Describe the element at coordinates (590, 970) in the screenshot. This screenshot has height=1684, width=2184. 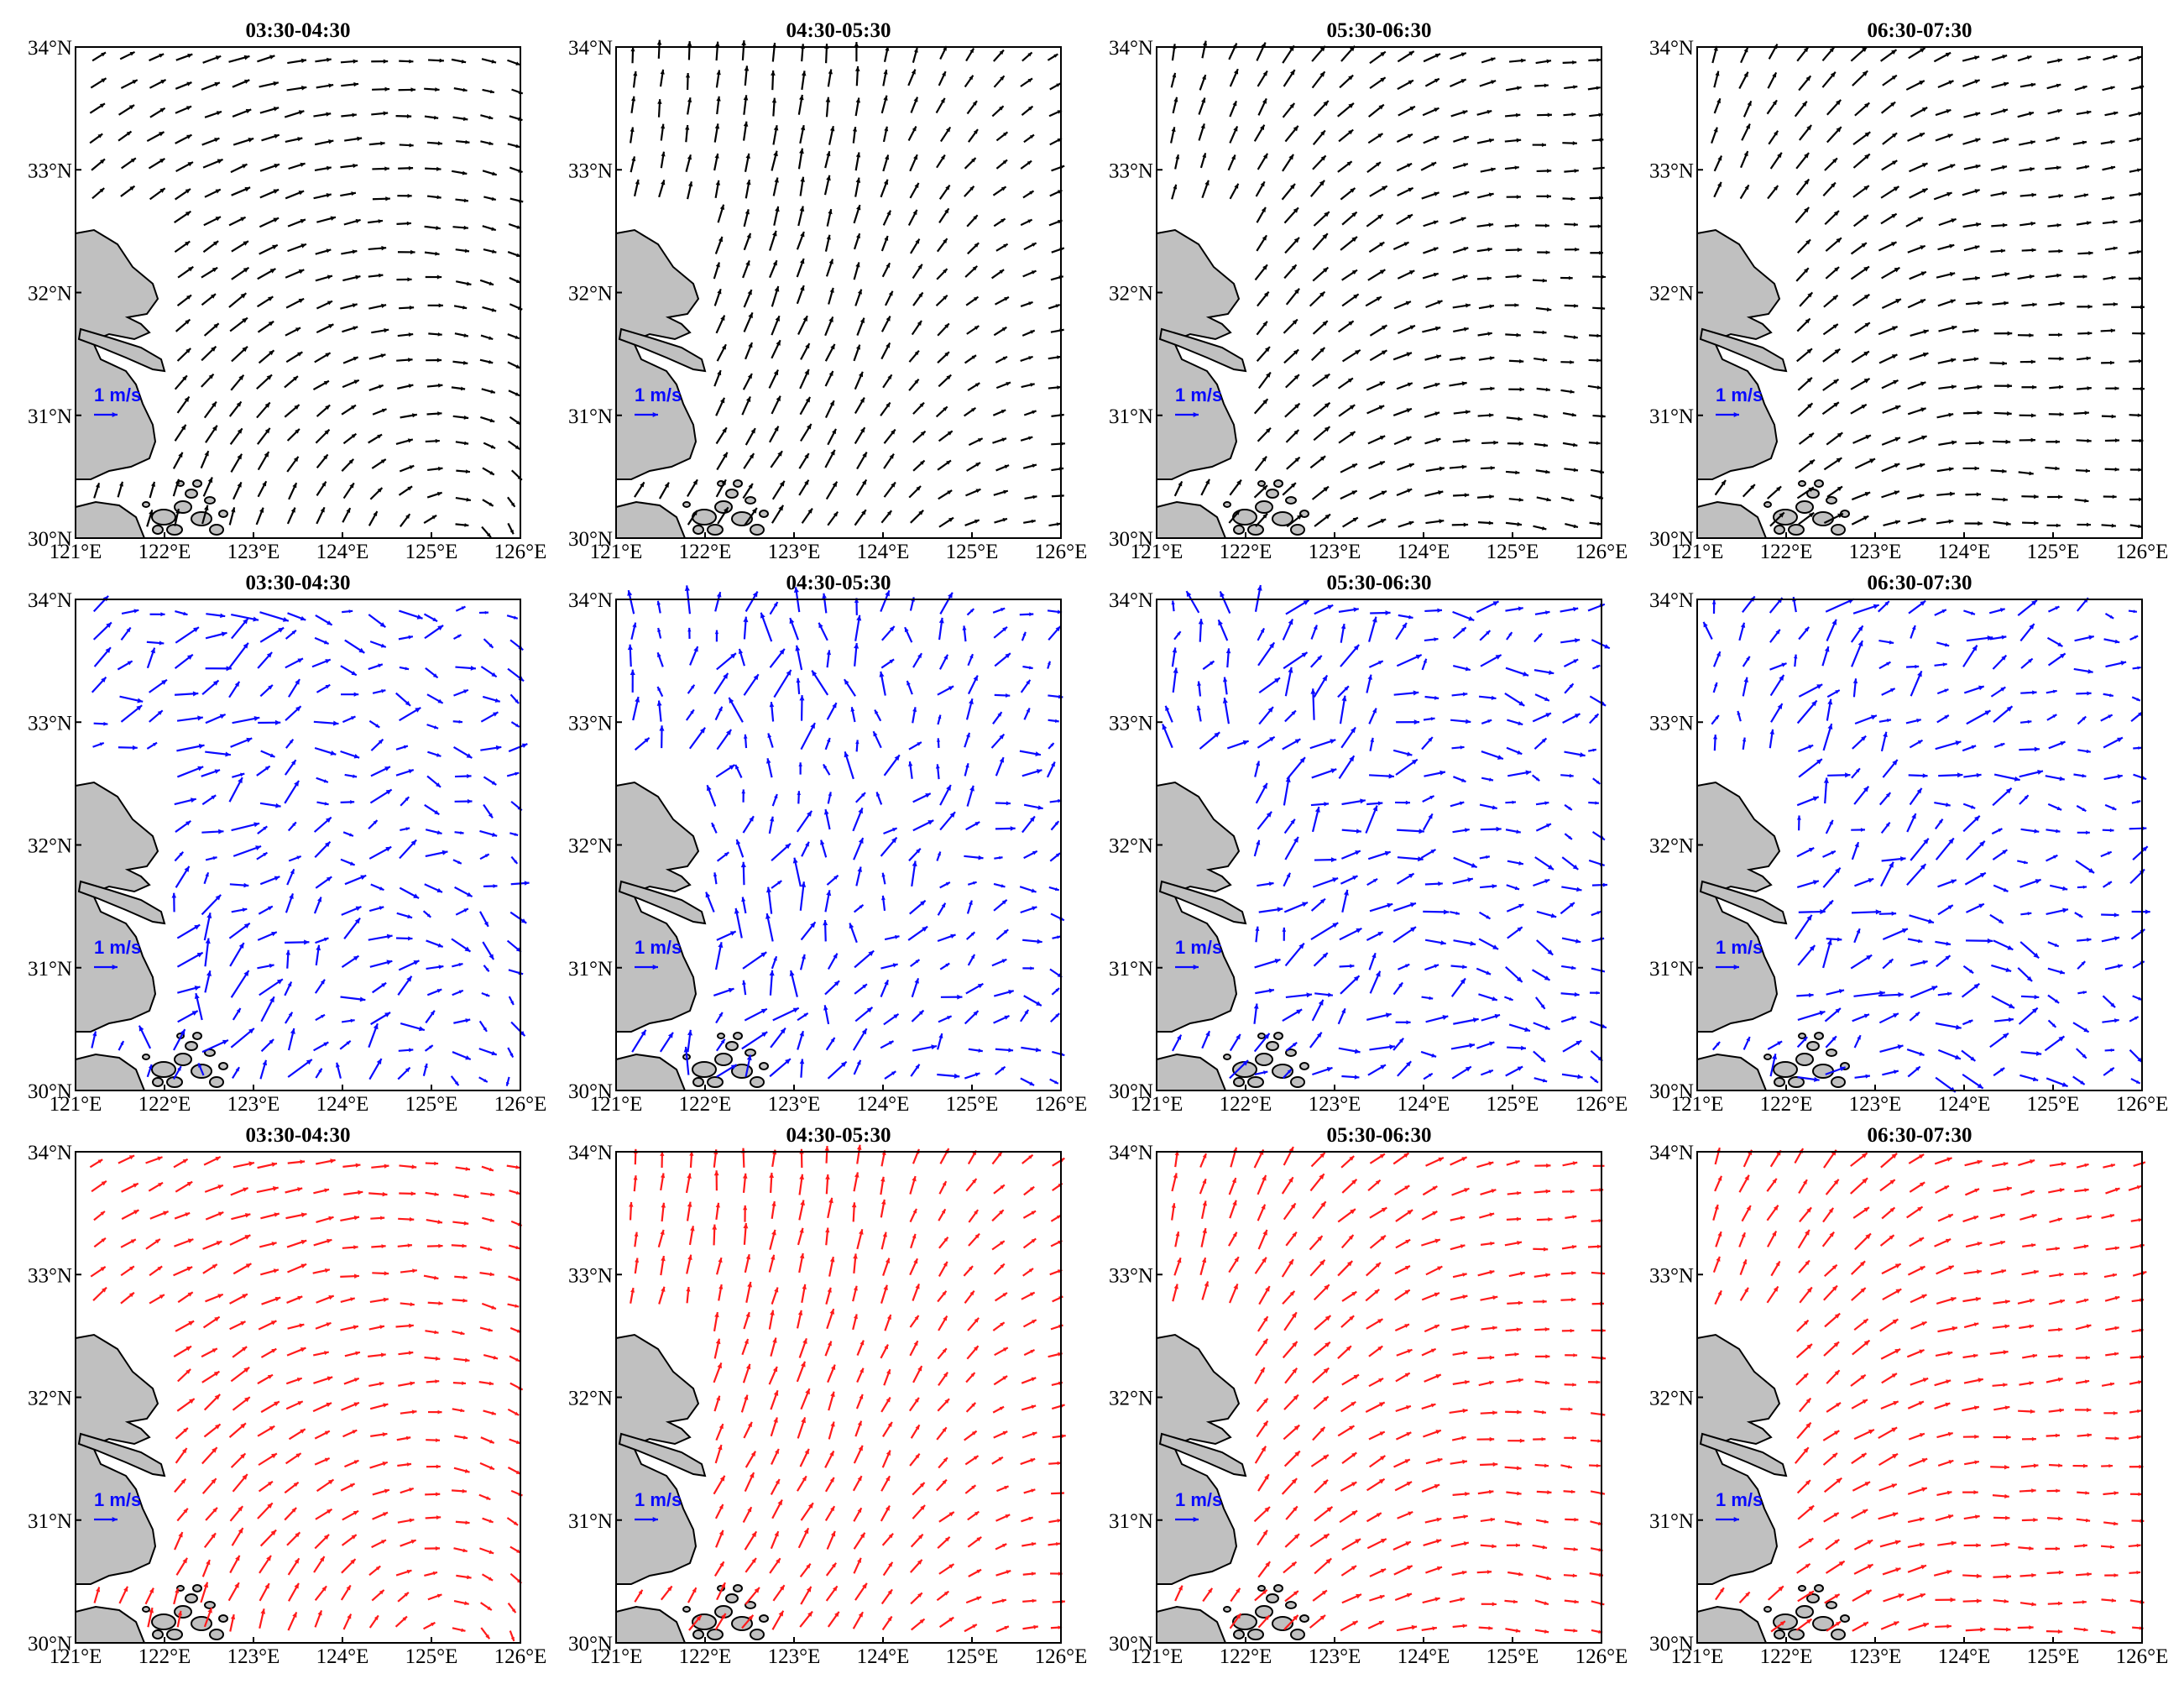
I see `y-tick-label: 31°N` at that location.